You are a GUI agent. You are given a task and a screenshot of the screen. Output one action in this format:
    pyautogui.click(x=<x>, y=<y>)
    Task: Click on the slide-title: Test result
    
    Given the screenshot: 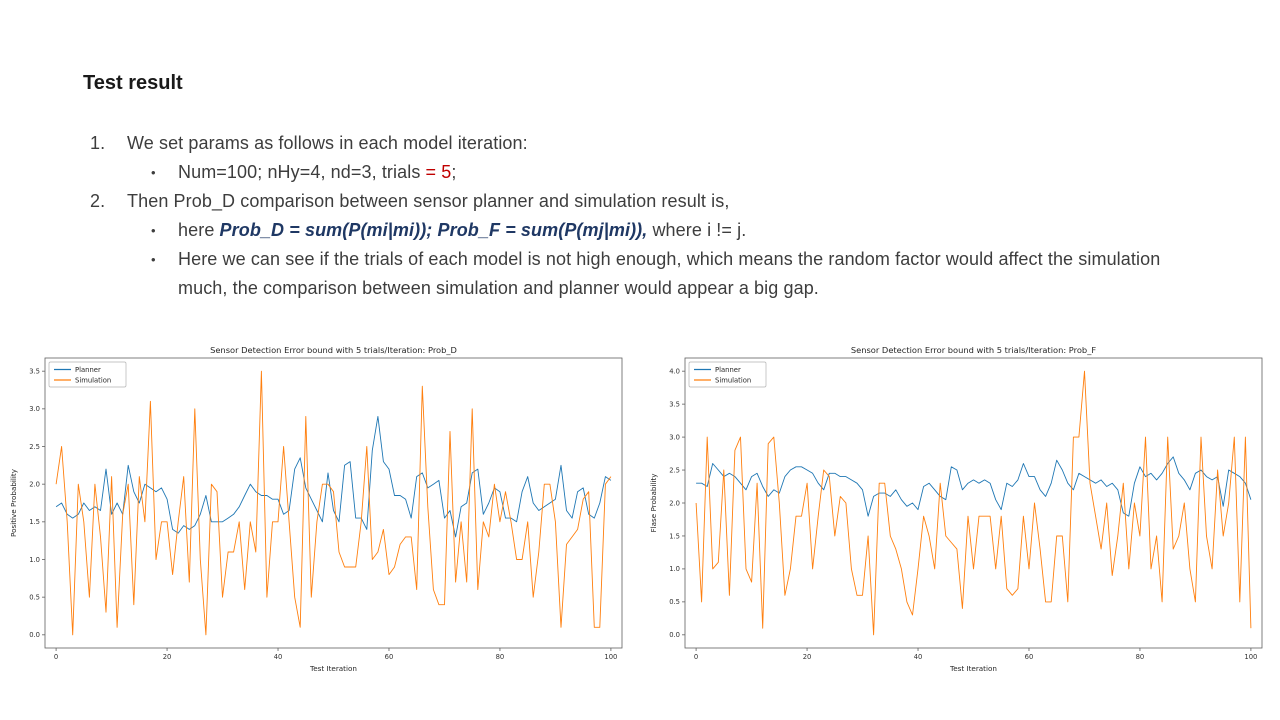 What is the action you would take?
    pyautogui.click(x=133, y=83)
    